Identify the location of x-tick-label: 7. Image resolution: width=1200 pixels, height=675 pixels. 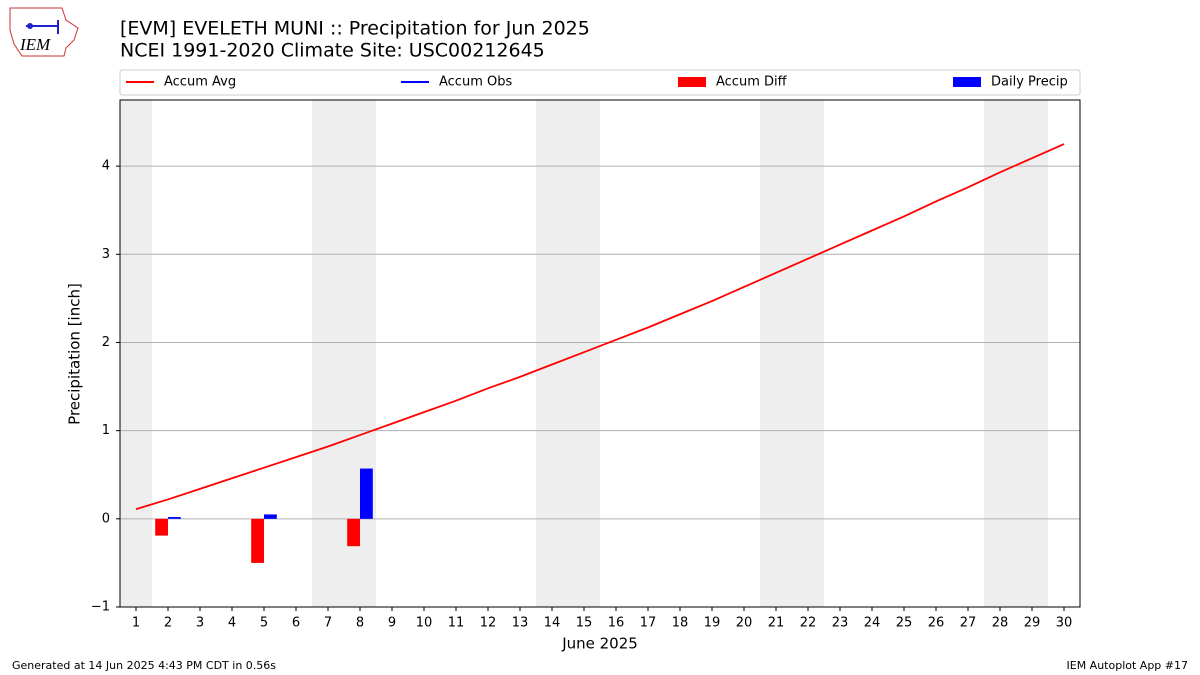
(328, 623).